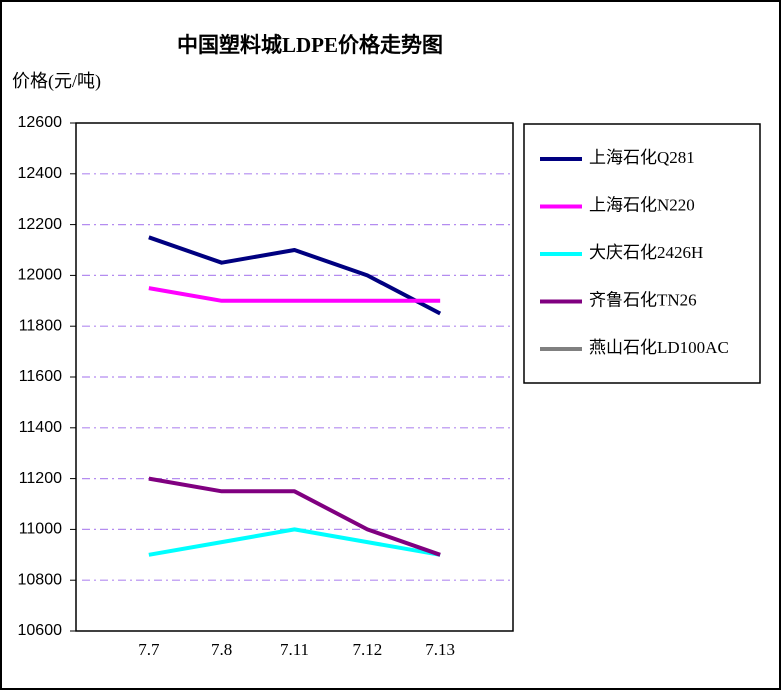 This screenshot has height=691, width=782. Describe the element at coordinates (40, 224) in the screenshot. I see `y-tick-label: 12200` at that location.